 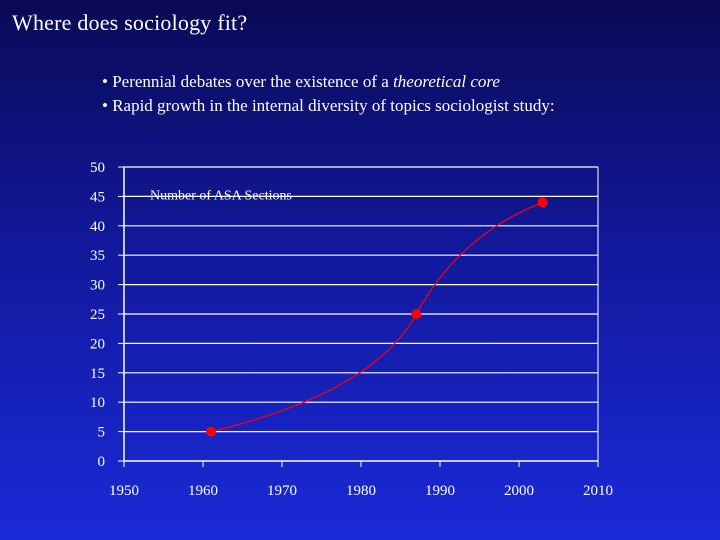 I want to click on y-tick-label: 50, so click(x=97, y=168).